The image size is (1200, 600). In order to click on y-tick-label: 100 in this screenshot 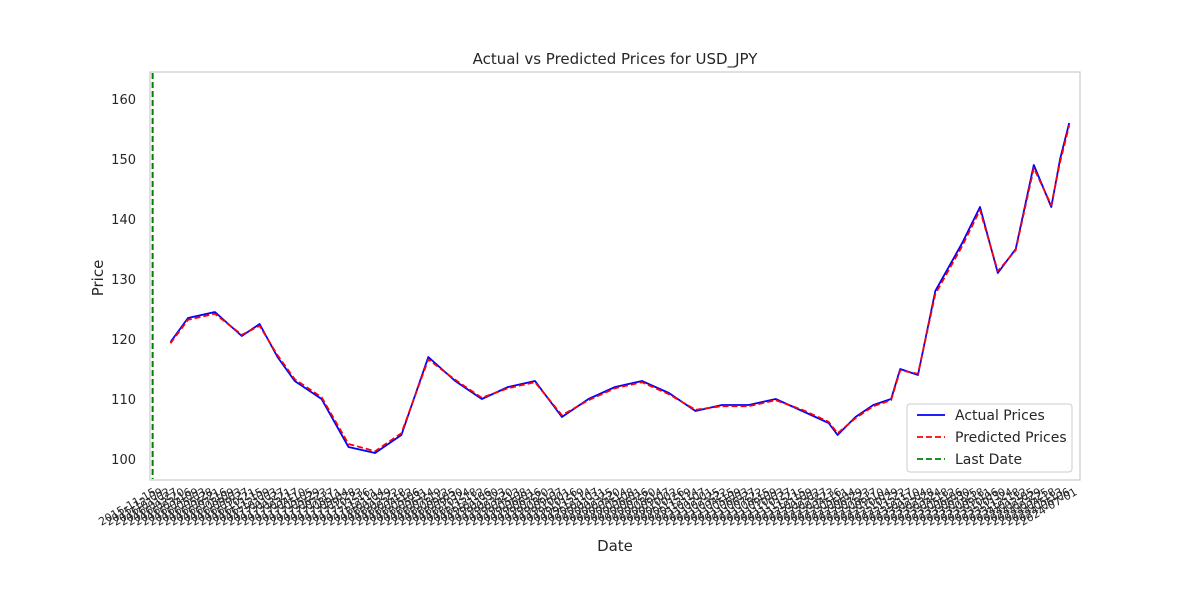, I will do `click(123, 460)`.